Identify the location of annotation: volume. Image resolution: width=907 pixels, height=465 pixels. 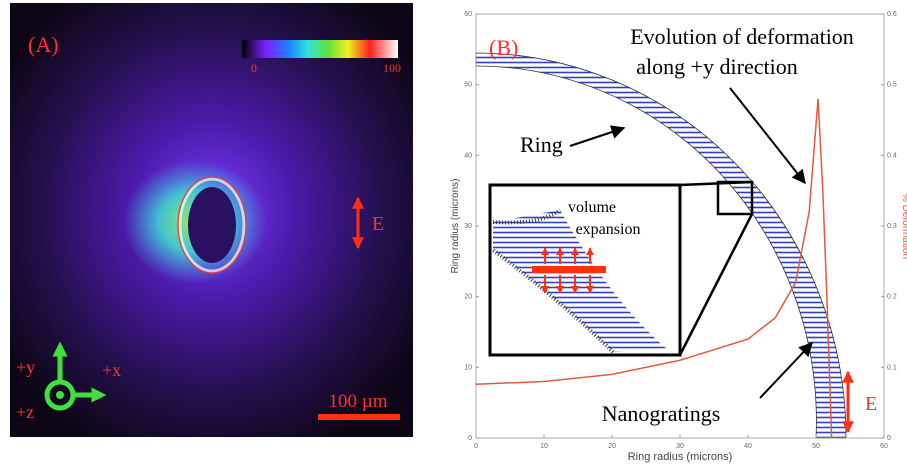
(592, 207).